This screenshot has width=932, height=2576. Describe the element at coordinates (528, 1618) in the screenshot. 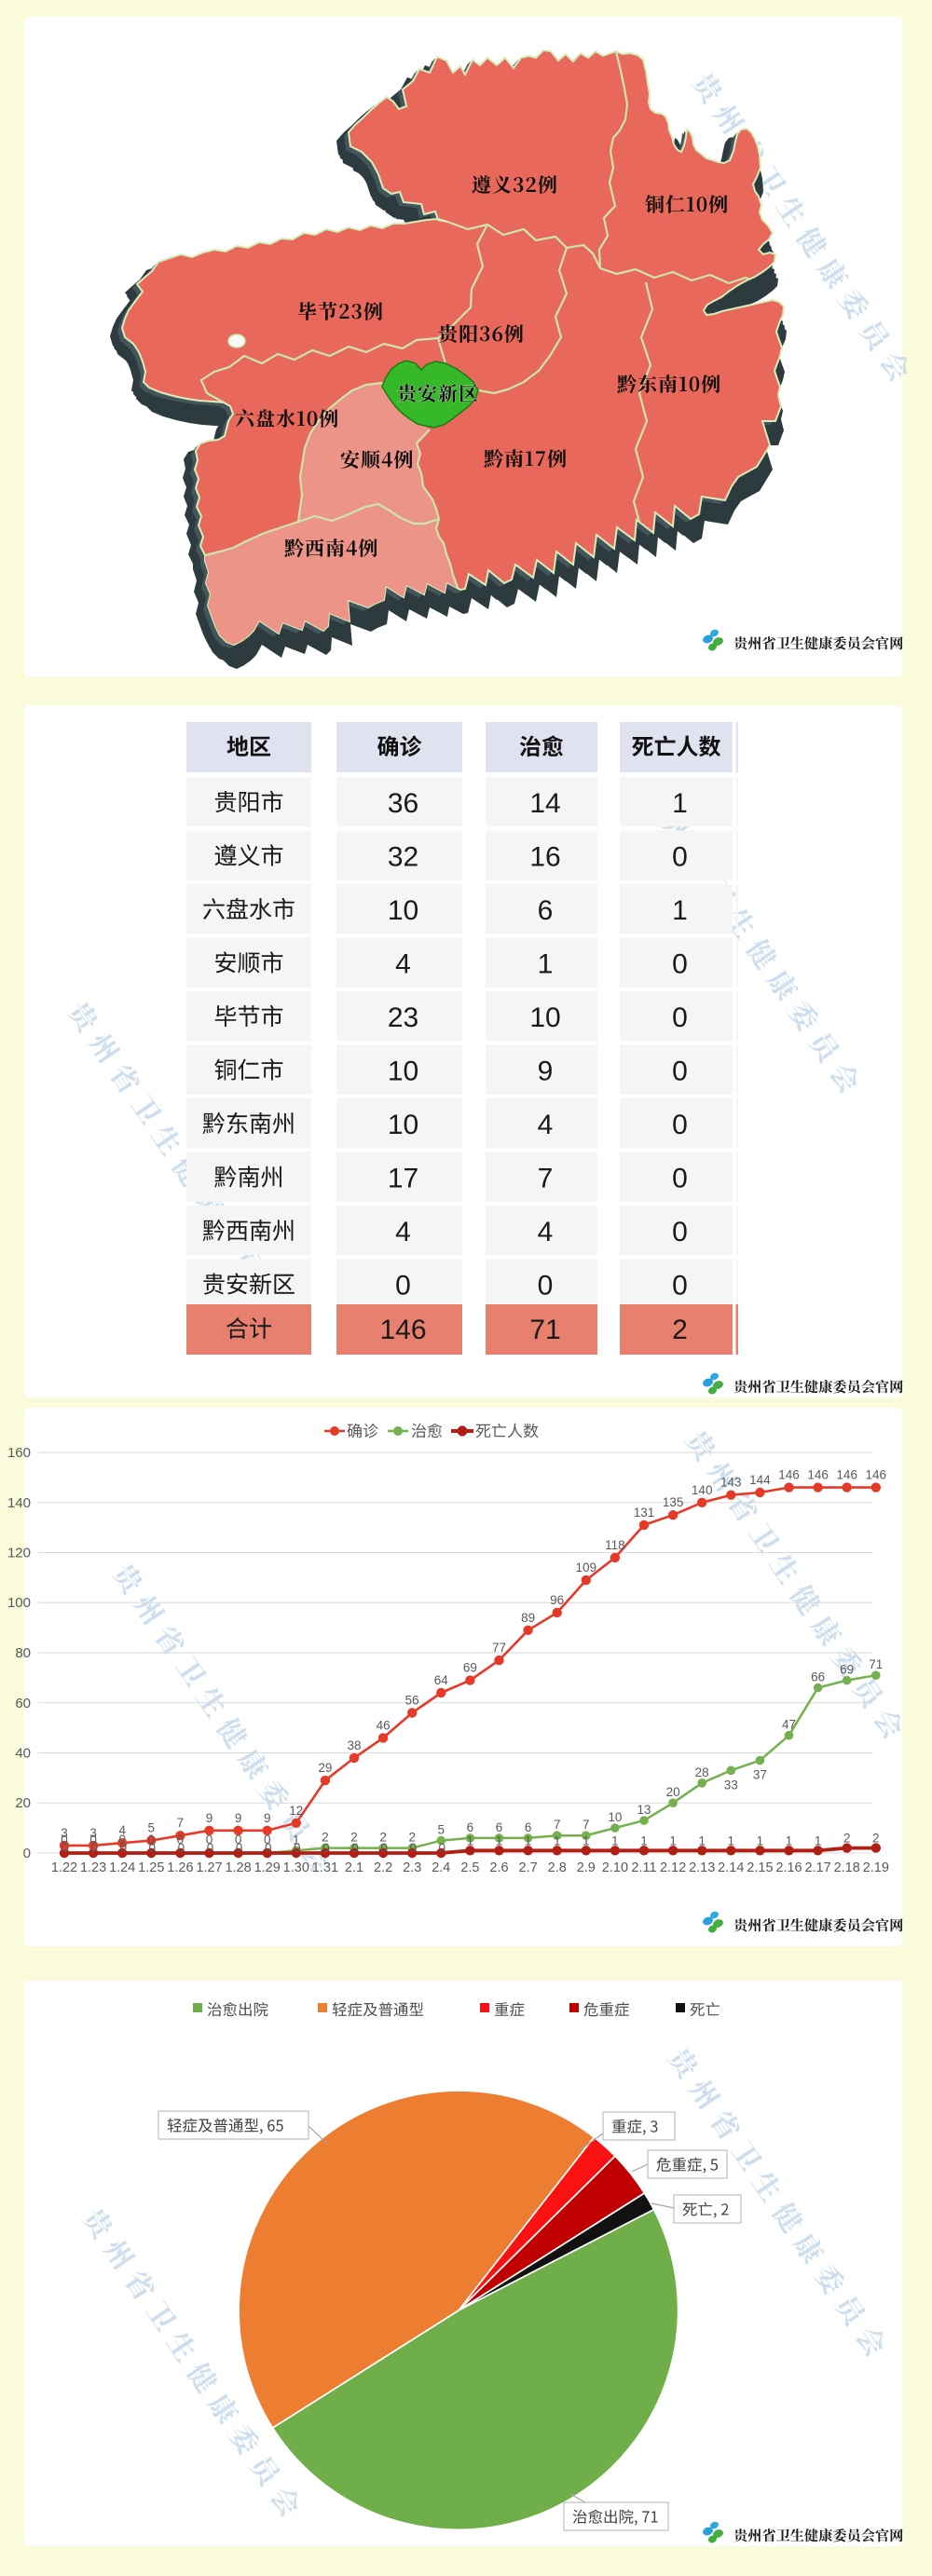

I see `svg-text: 89` at that location.